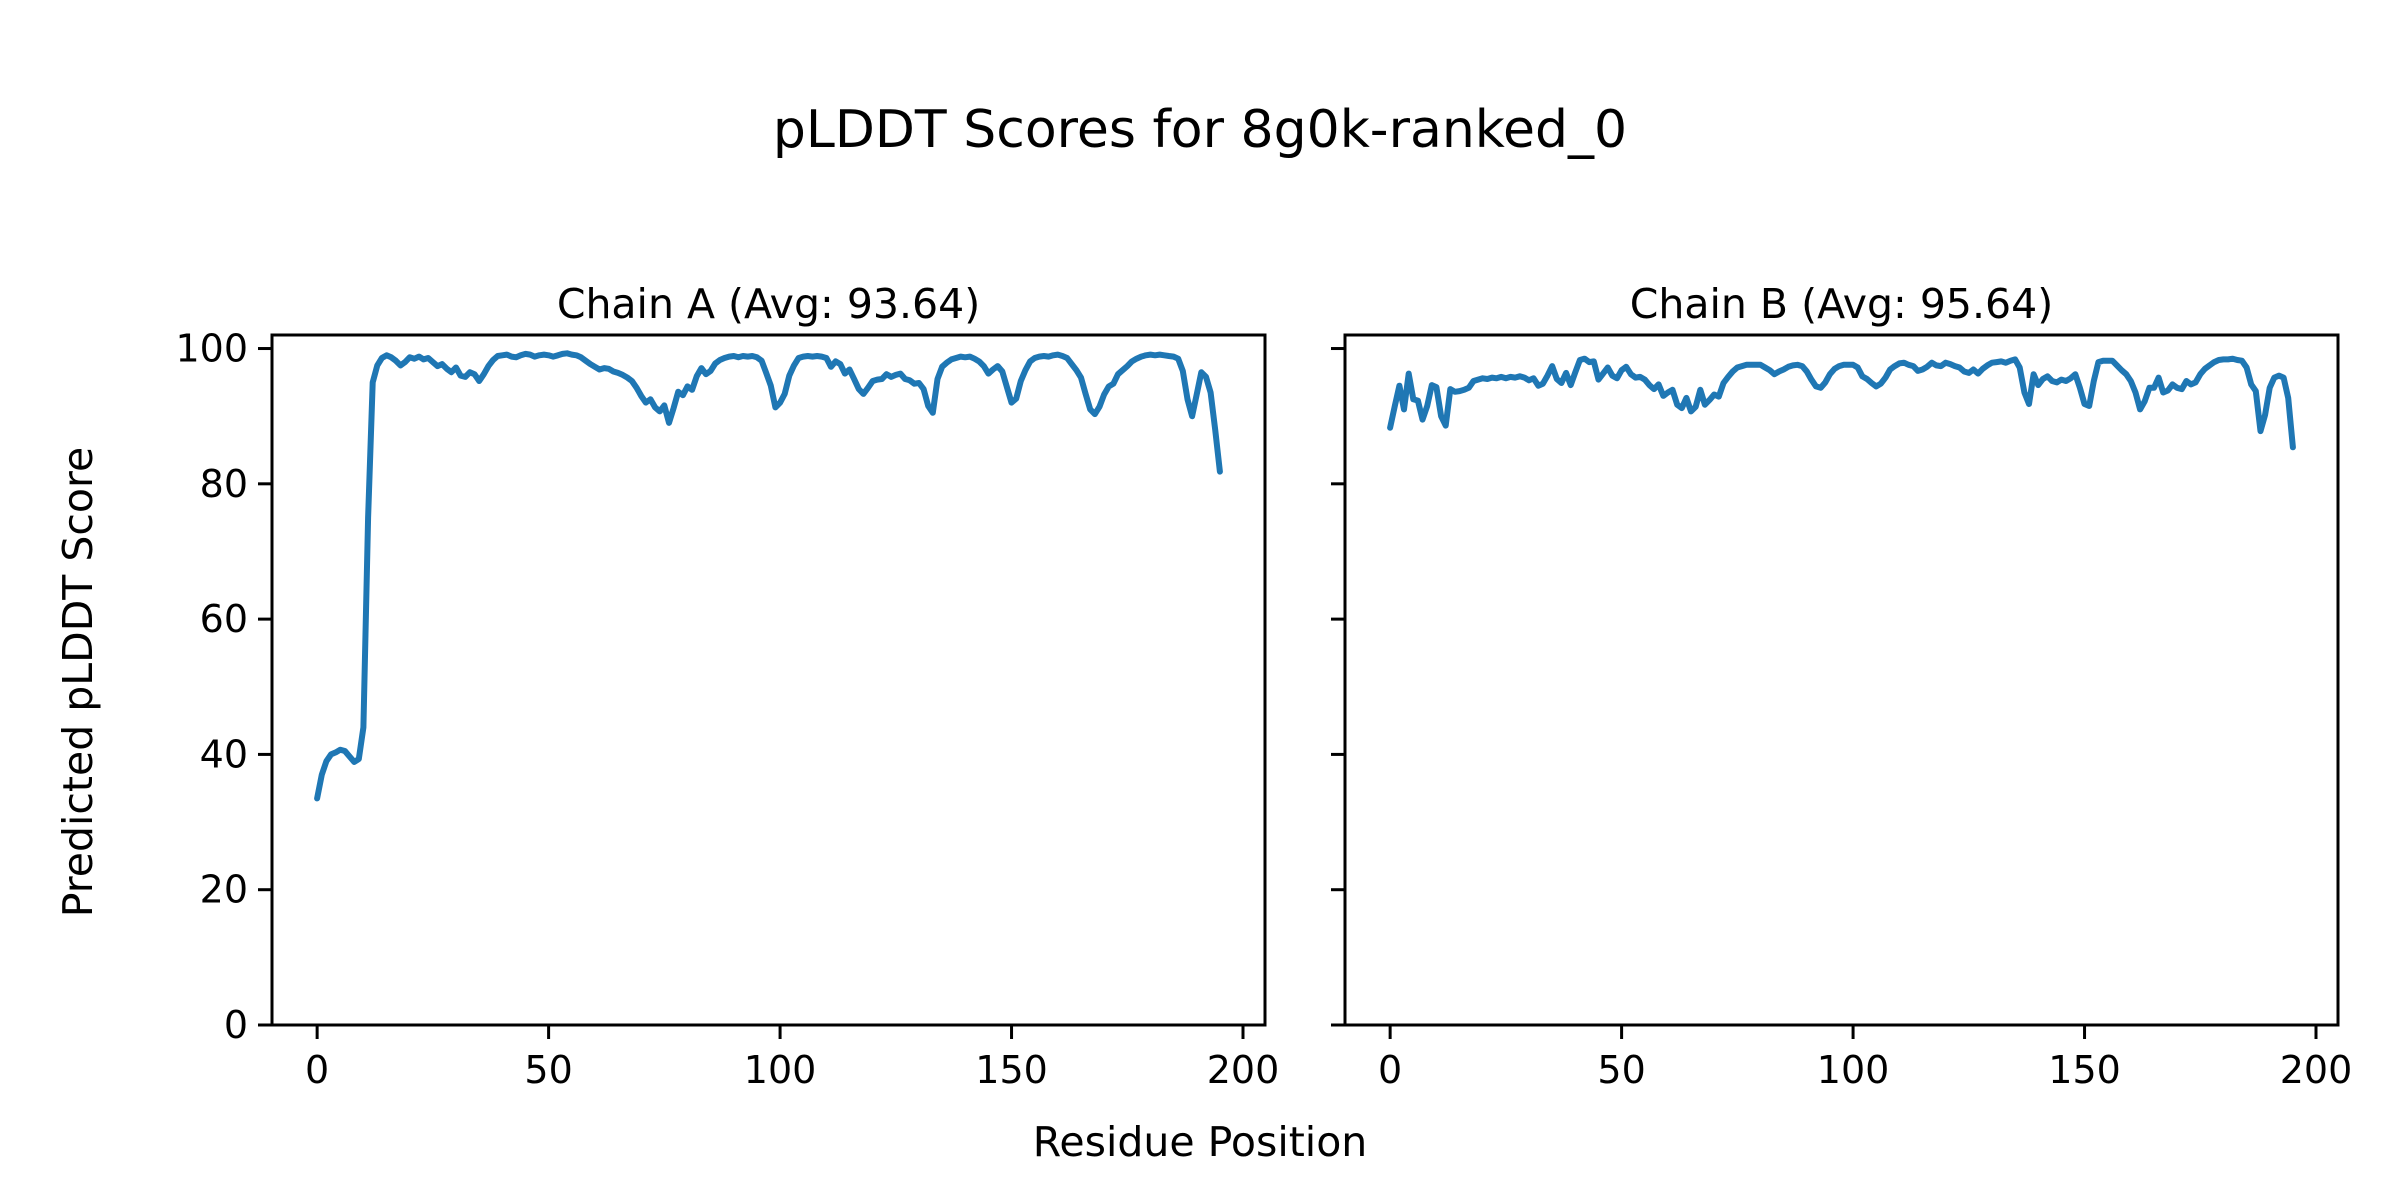 This screenshot has width=2400, height=1200. What do you see at coordinates (1841, 304) in the screenshot?
I see `chain-b-title: Chain B (Avg: 95.64)` at bounding box center [1841, 304].